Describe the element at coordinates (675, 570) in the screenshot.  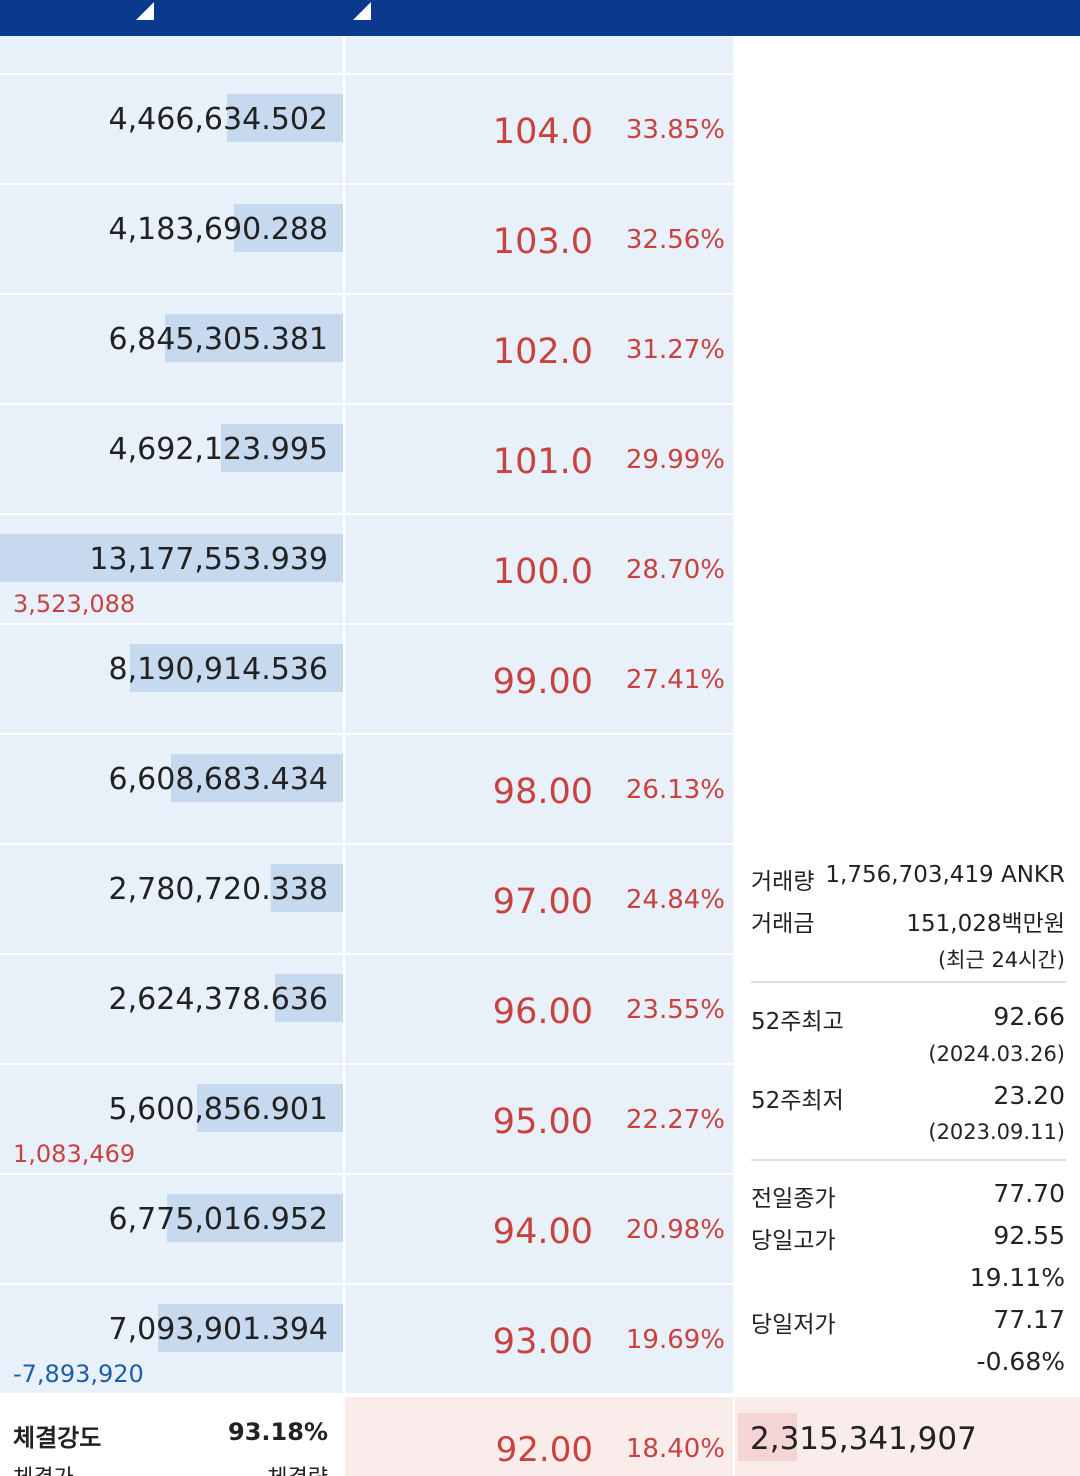
I see `change-rate: 28.70%` at that location.